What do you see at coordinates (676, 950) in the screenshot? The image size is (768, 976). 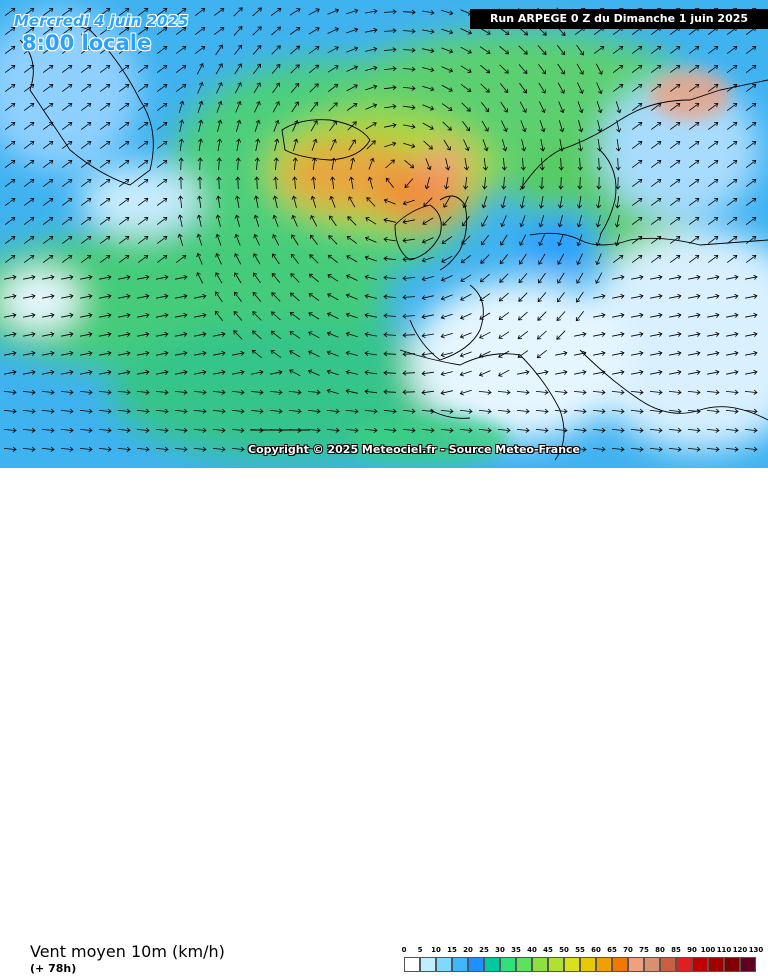 I see `legend-label: 85` at bounding box center [676, 950].